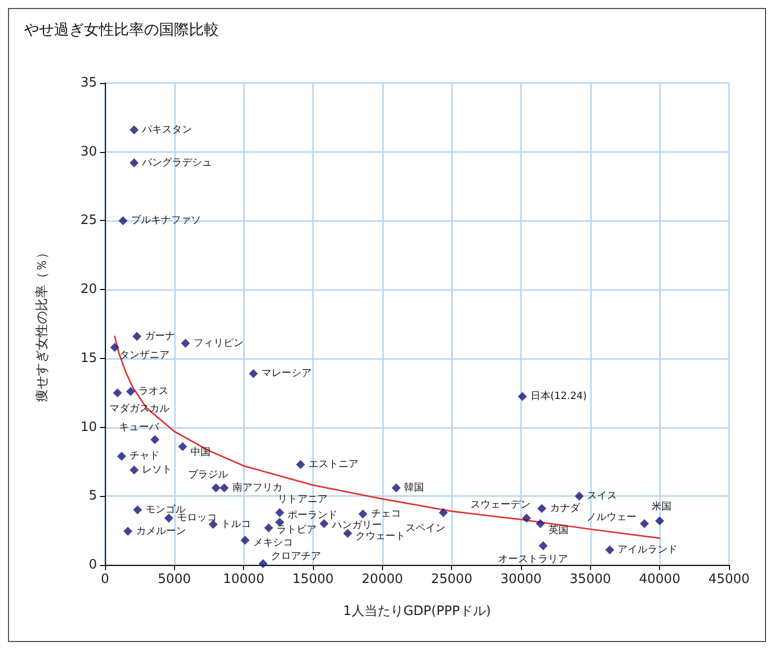 The width and height of the screenshot is (774, 650). What do you see at coordinates (296, 530) in the screenshot?
I see `annotation: ラトビア` at bounding box center [296, 530].